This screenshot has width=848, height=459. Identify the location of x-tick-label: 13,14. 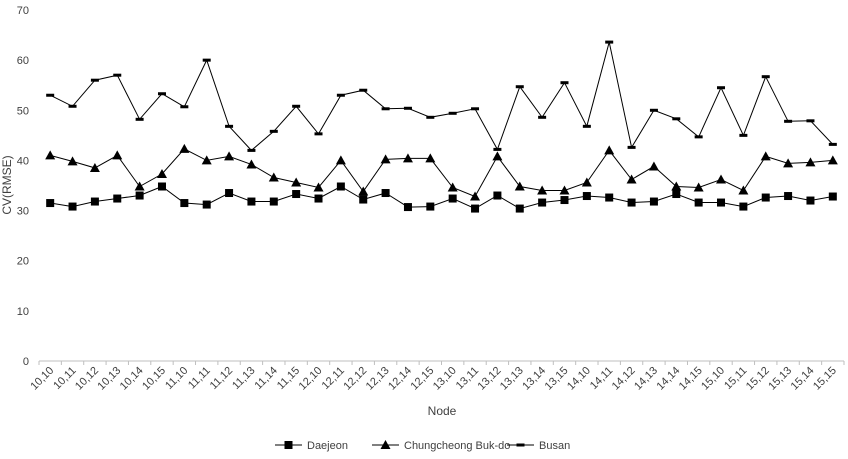
(534, 379).